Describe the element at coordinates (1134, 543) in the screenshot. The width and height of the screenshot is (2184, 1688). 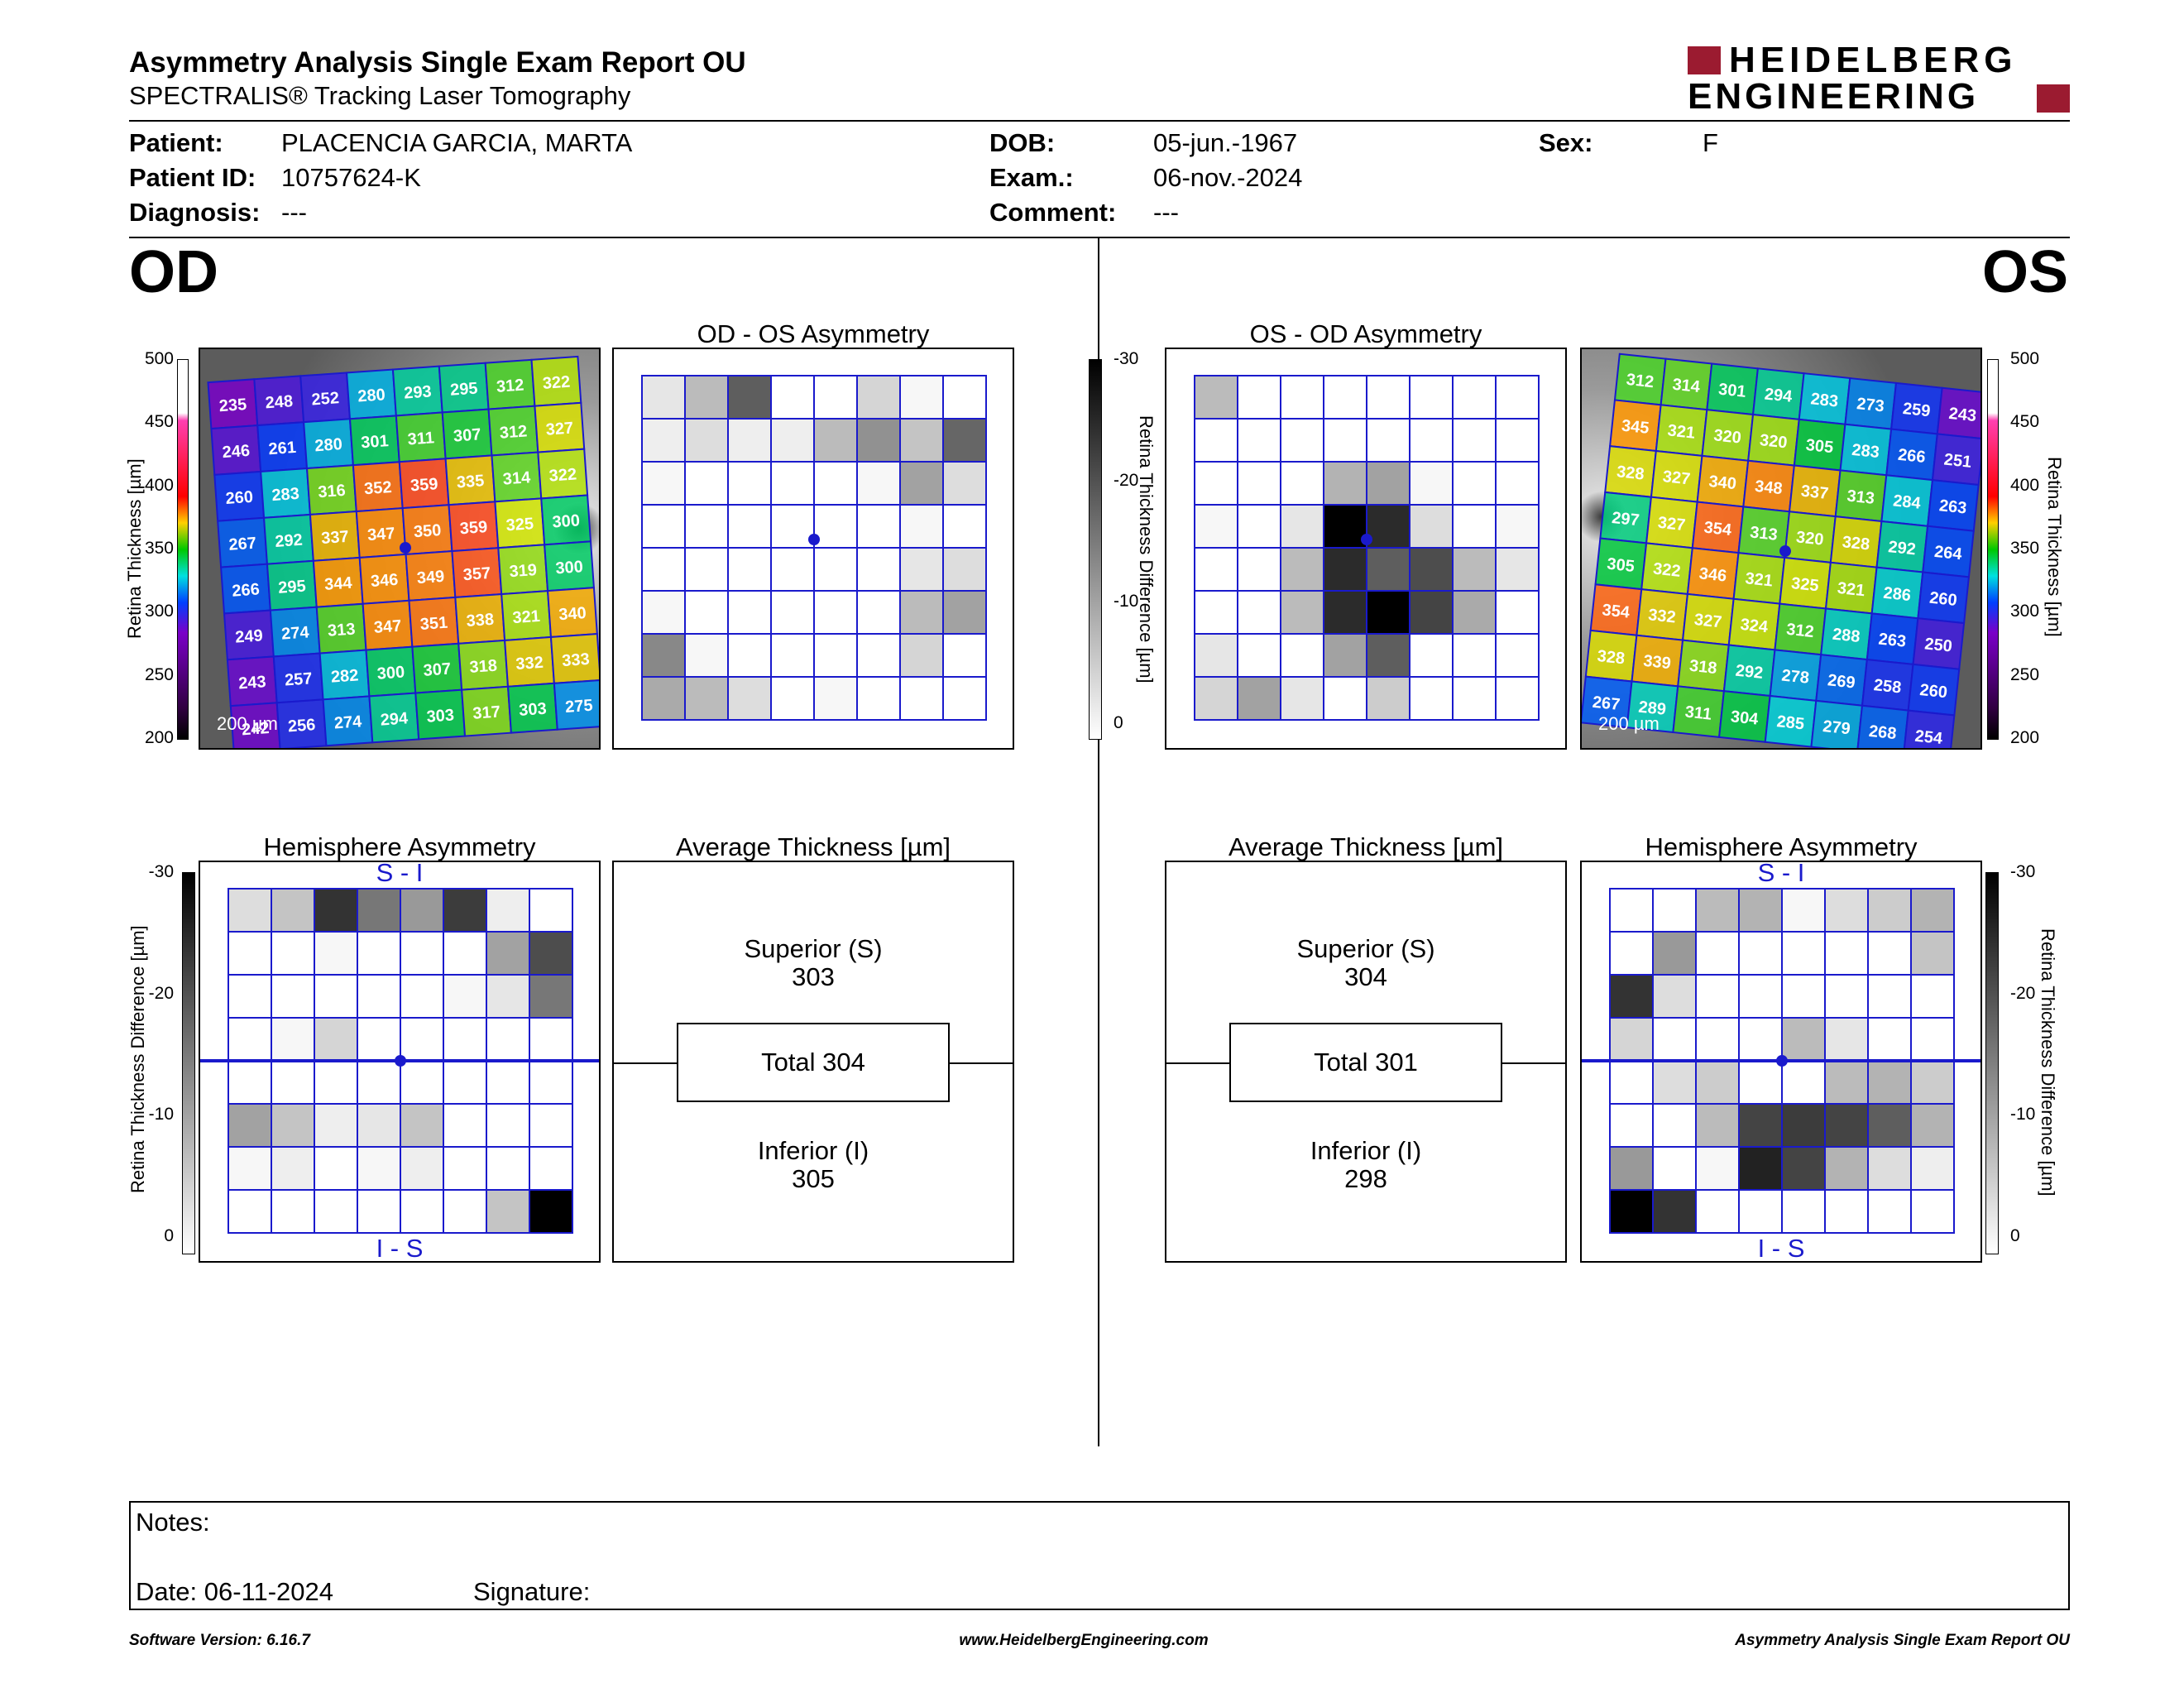
I see `center-diff-scale: -30 -20 -10 0` at that location.